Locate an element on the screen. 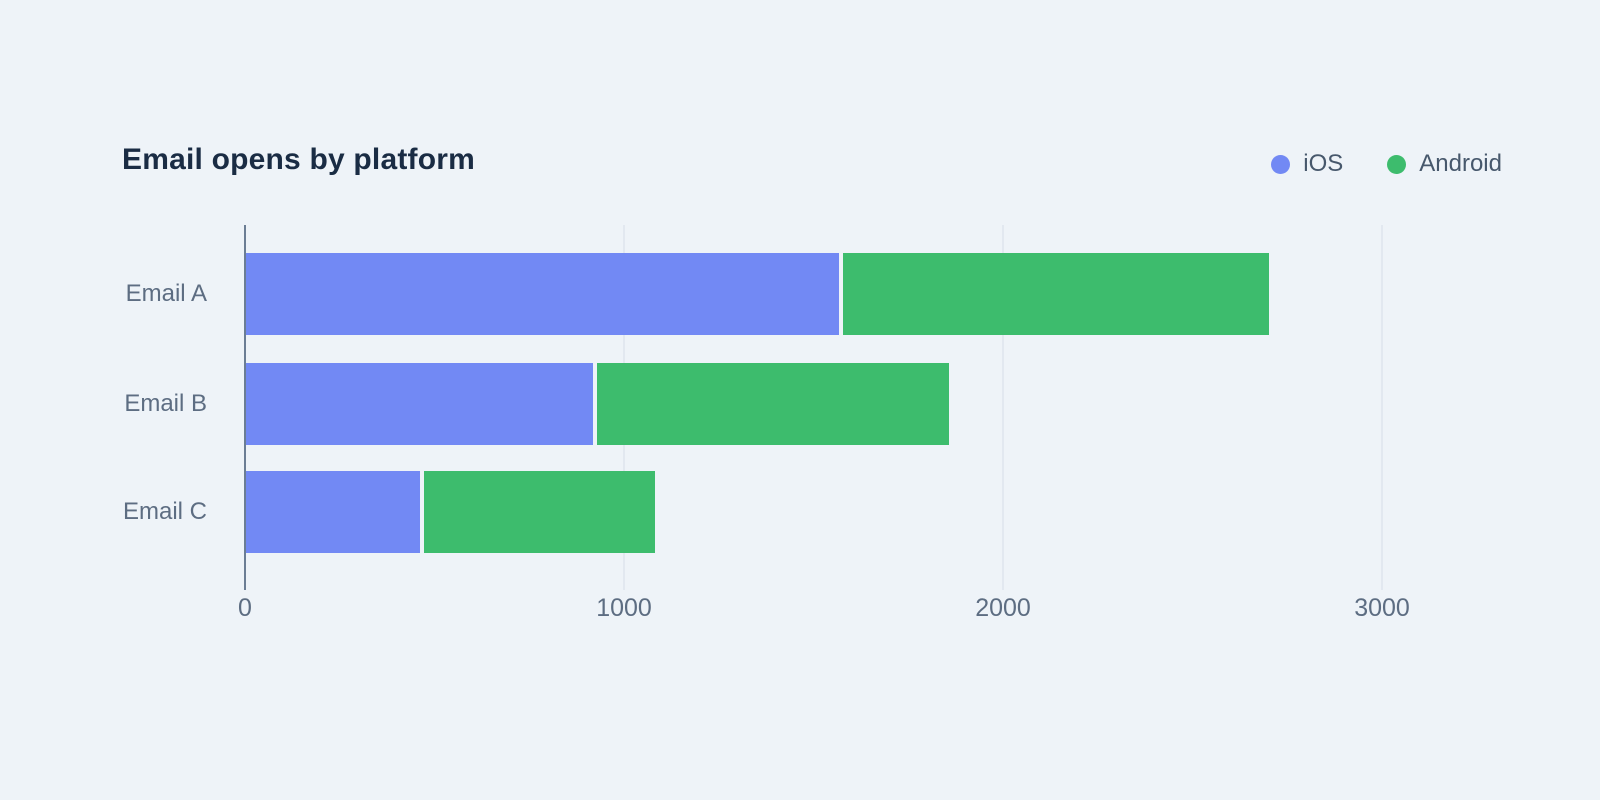 The height and width of the screenshot is (800, 1600). bar-row-email-b is located at coordinates (853, 404).